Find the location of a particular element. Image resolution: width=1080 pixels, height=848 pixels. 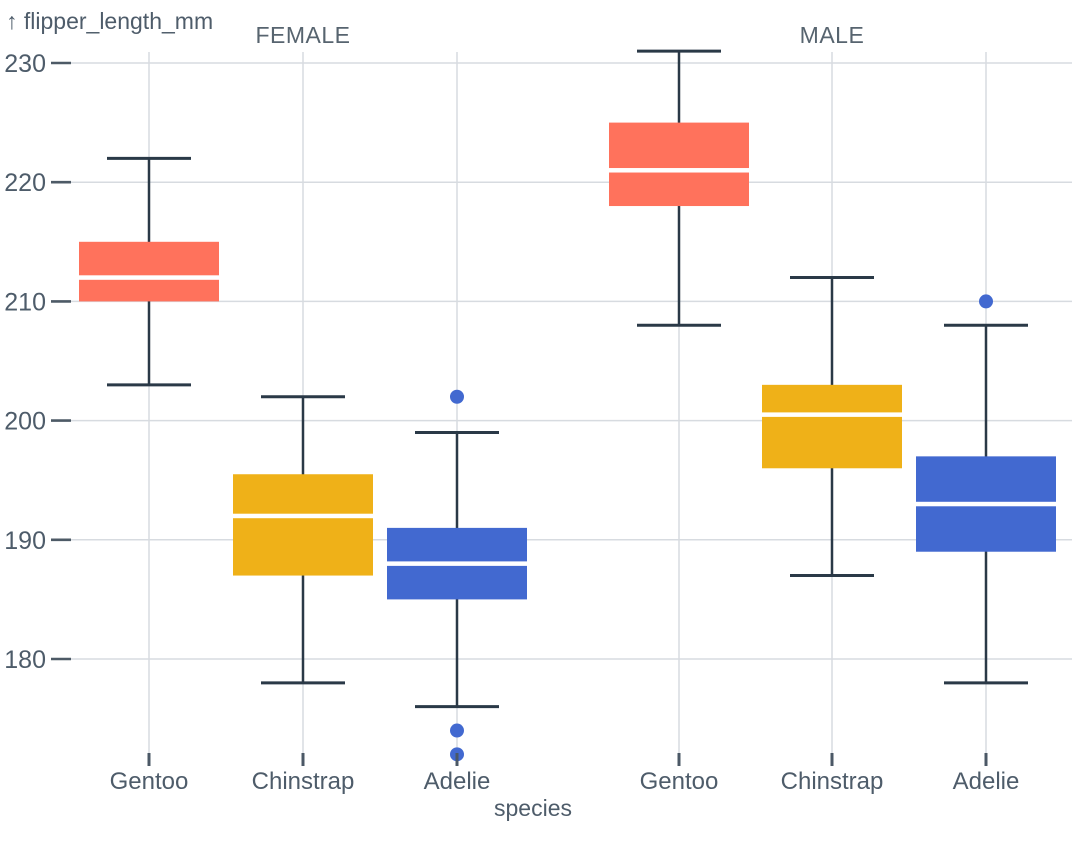

up-arrow-icon: ↑ is located at coordinates (12, 21).